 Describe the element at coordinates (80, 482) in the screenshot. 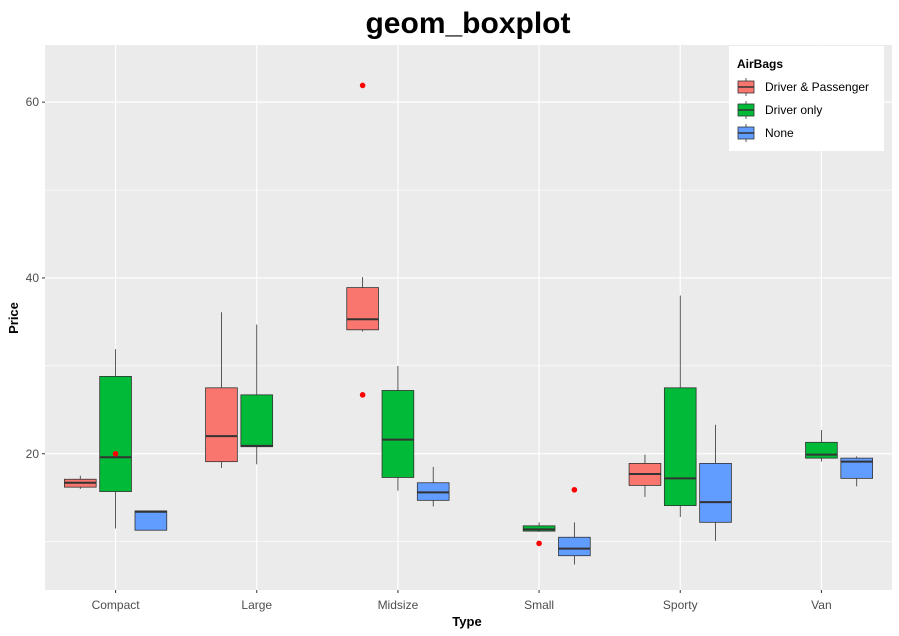

I see `box-driver-passenger-compact` at that location.